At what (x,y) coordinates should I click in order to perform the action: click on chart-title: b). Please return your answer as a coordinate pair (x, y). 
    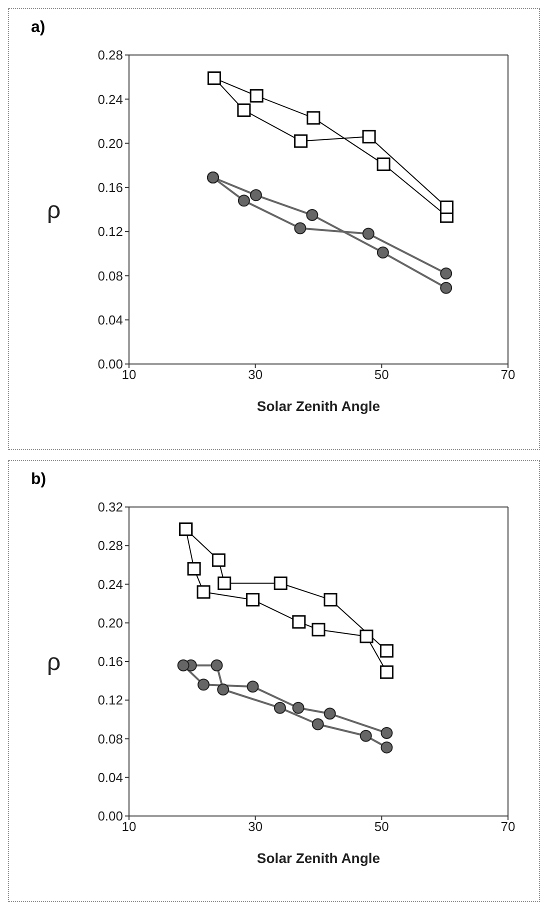
    Looking at the image, I should click on (38, 480).